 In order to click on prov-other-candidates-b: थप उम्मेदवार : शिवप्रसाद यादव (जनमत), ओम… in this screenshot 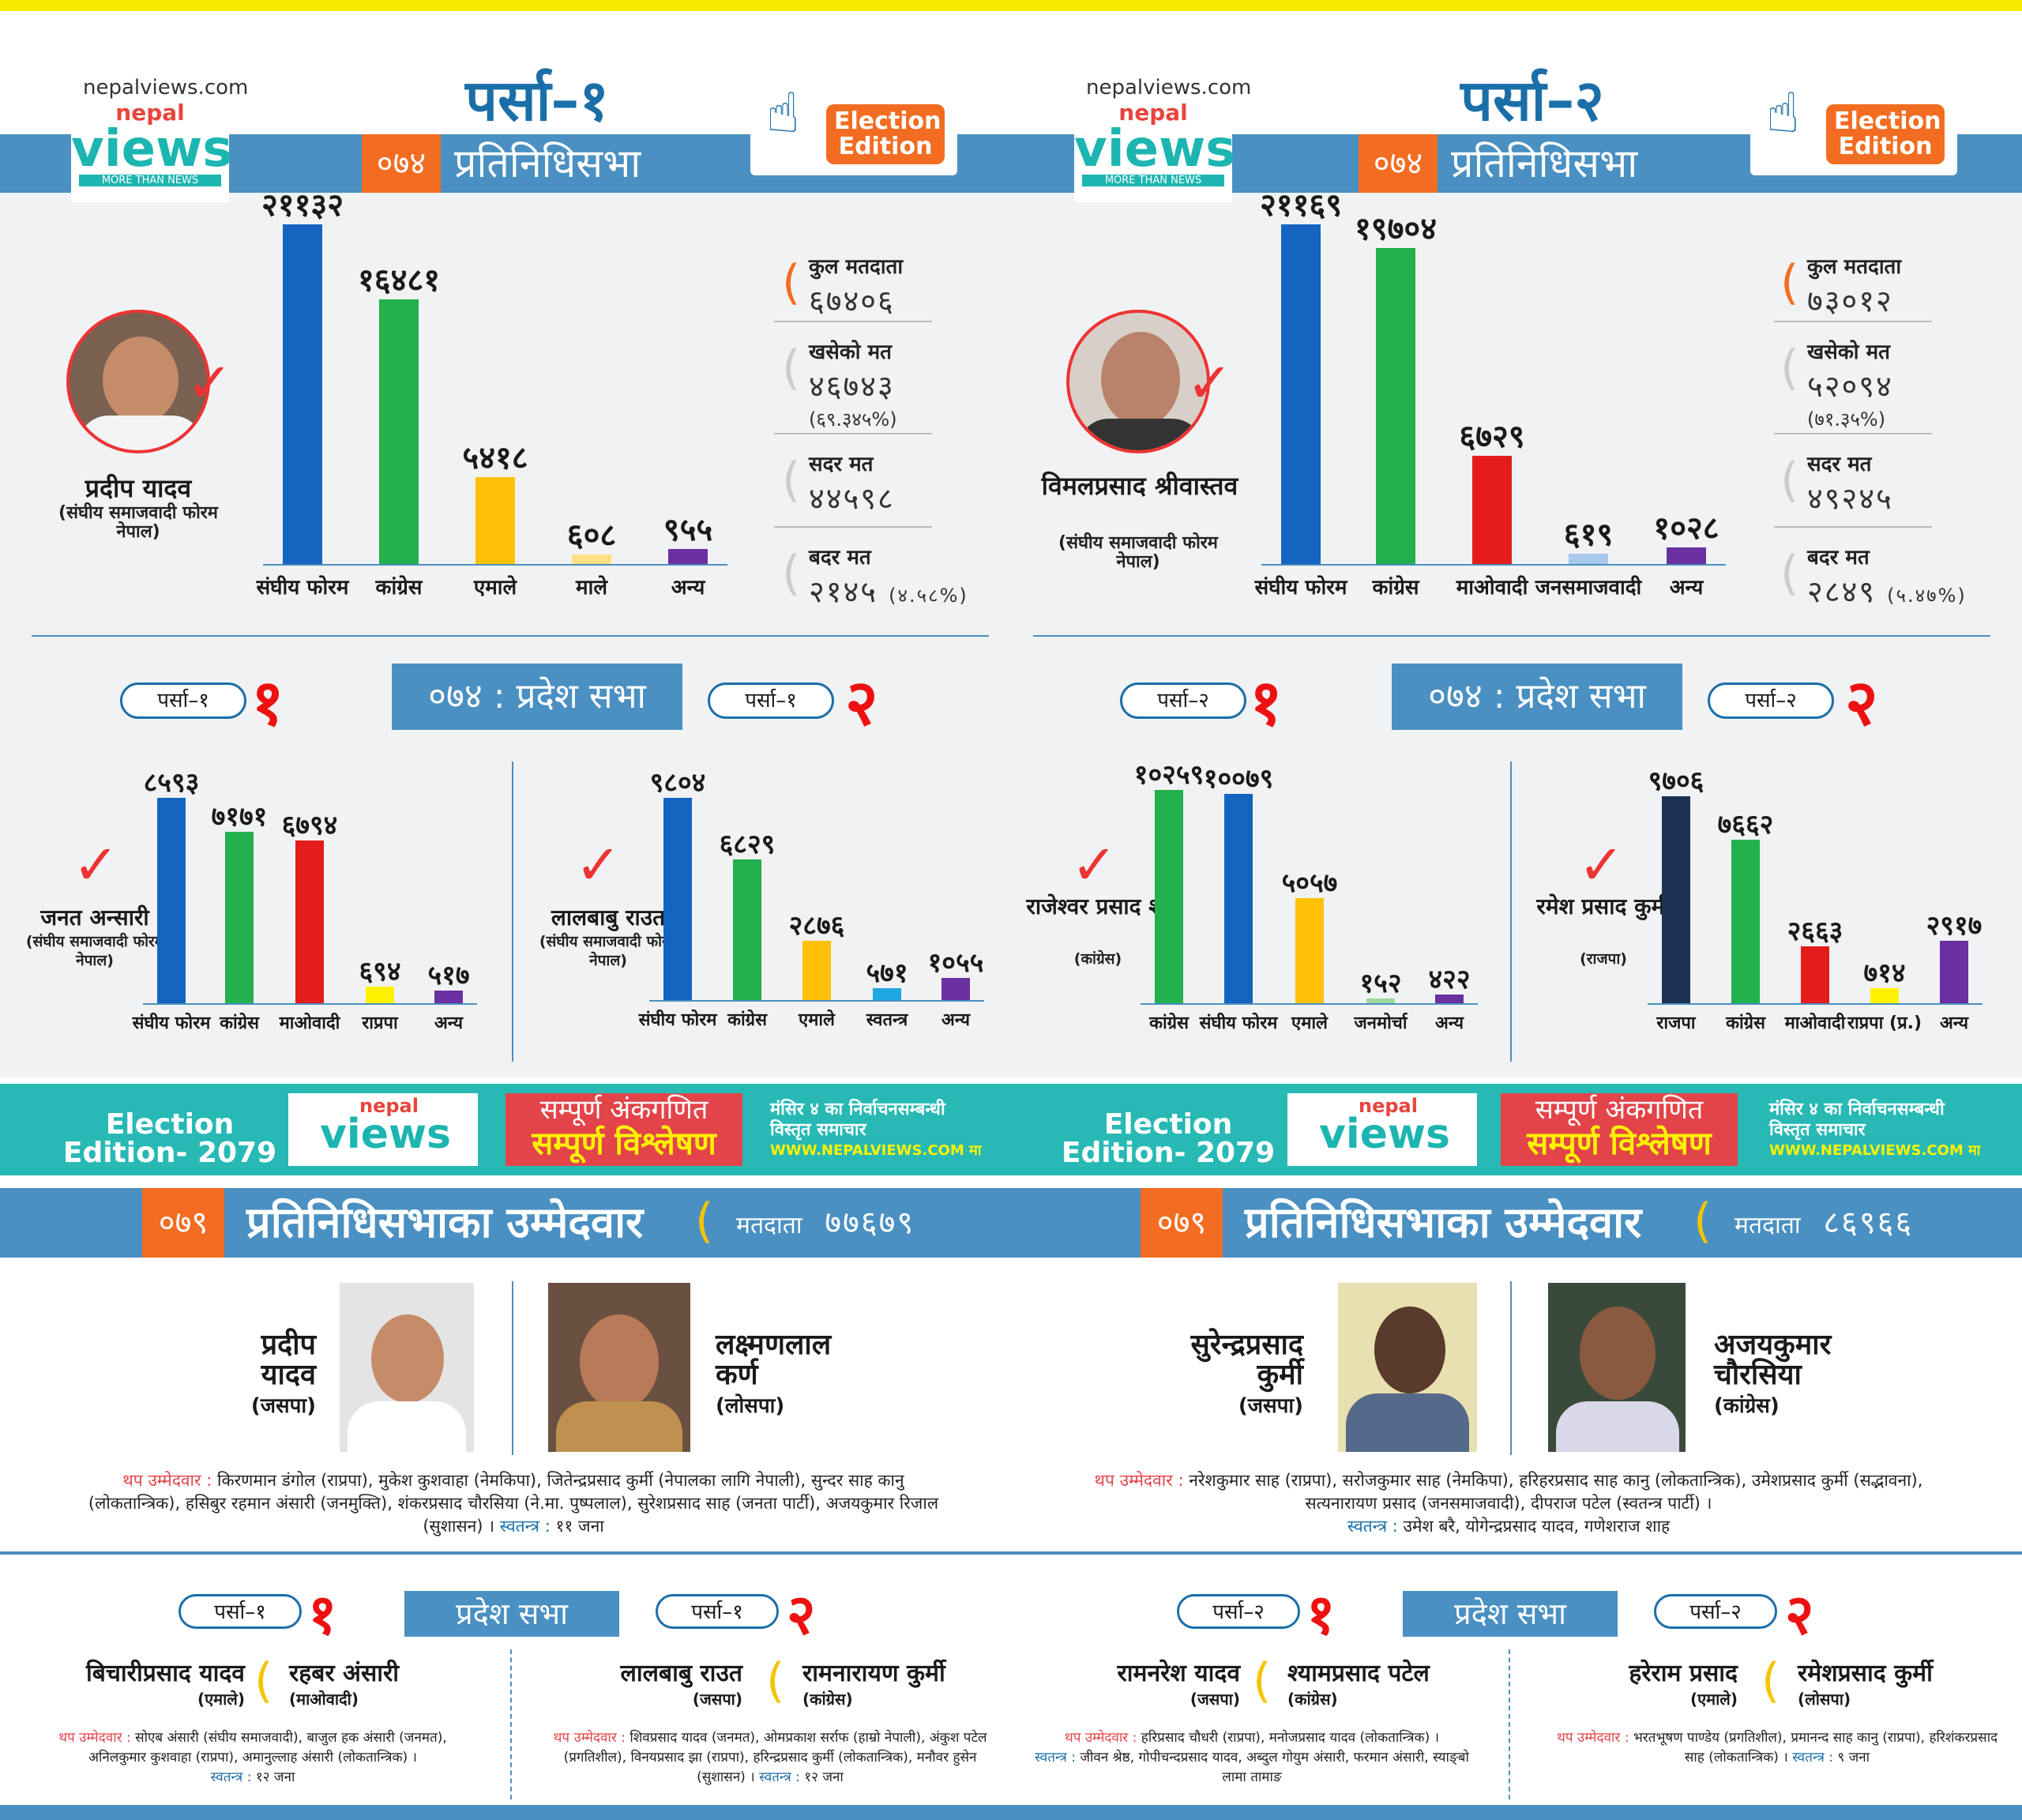, I will do `click(770, 1758)`.